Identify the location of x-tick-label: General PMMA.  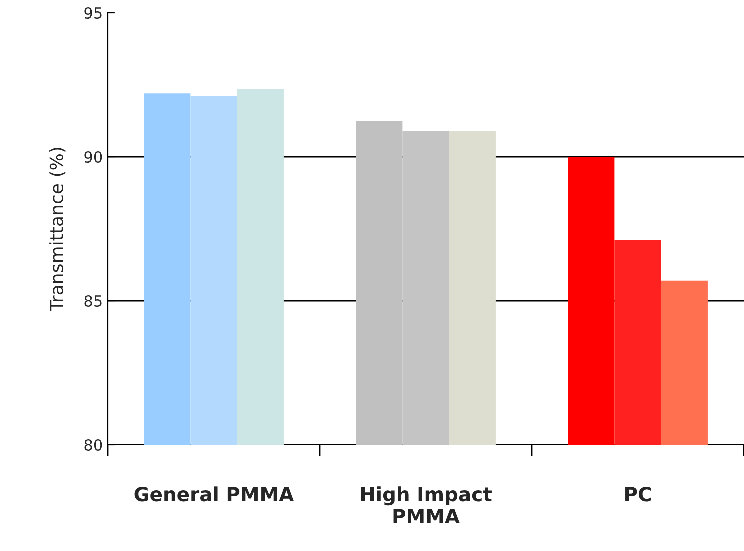
(214, 494).